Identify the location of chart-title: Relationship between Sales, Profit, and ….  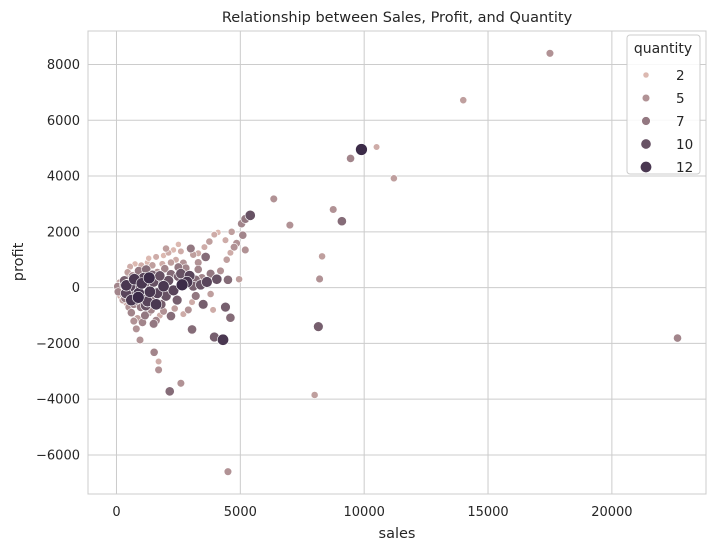
(397, 18).